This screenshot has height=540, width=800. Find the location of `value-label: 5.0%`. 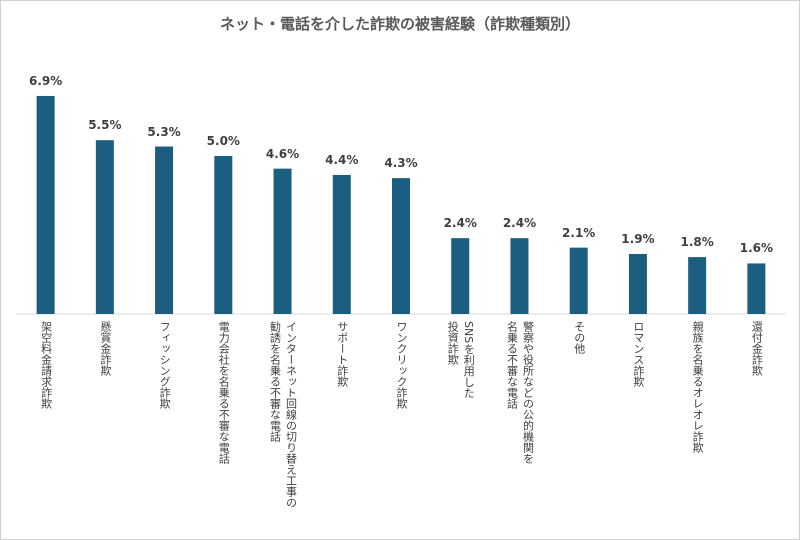

value-label: 5.0% is located at coordinates (223, 141).